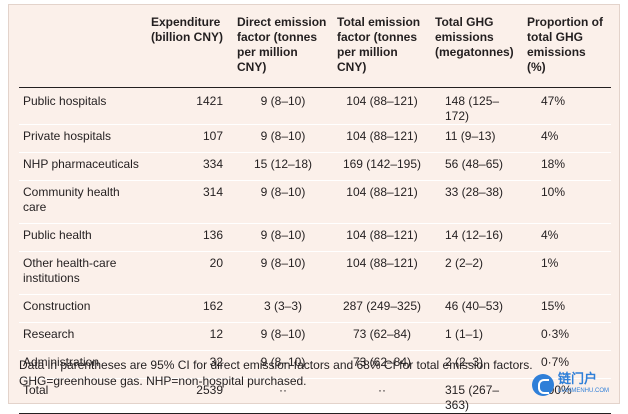 The width and height of the screenshot is (628, 414). I want to click on cell-expenditure: 162, so click(190, 308).